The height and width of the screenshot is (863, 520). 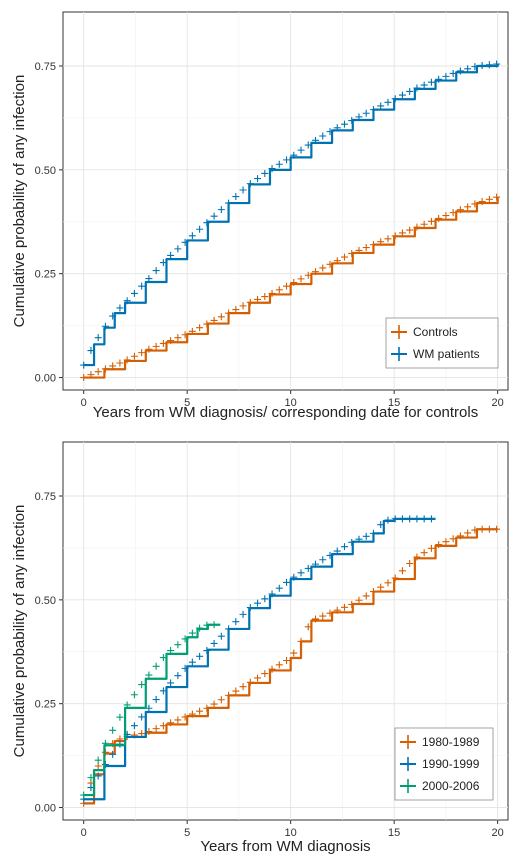 I want to click on legend-label: 1980-1989, so click(x=451, y=742).